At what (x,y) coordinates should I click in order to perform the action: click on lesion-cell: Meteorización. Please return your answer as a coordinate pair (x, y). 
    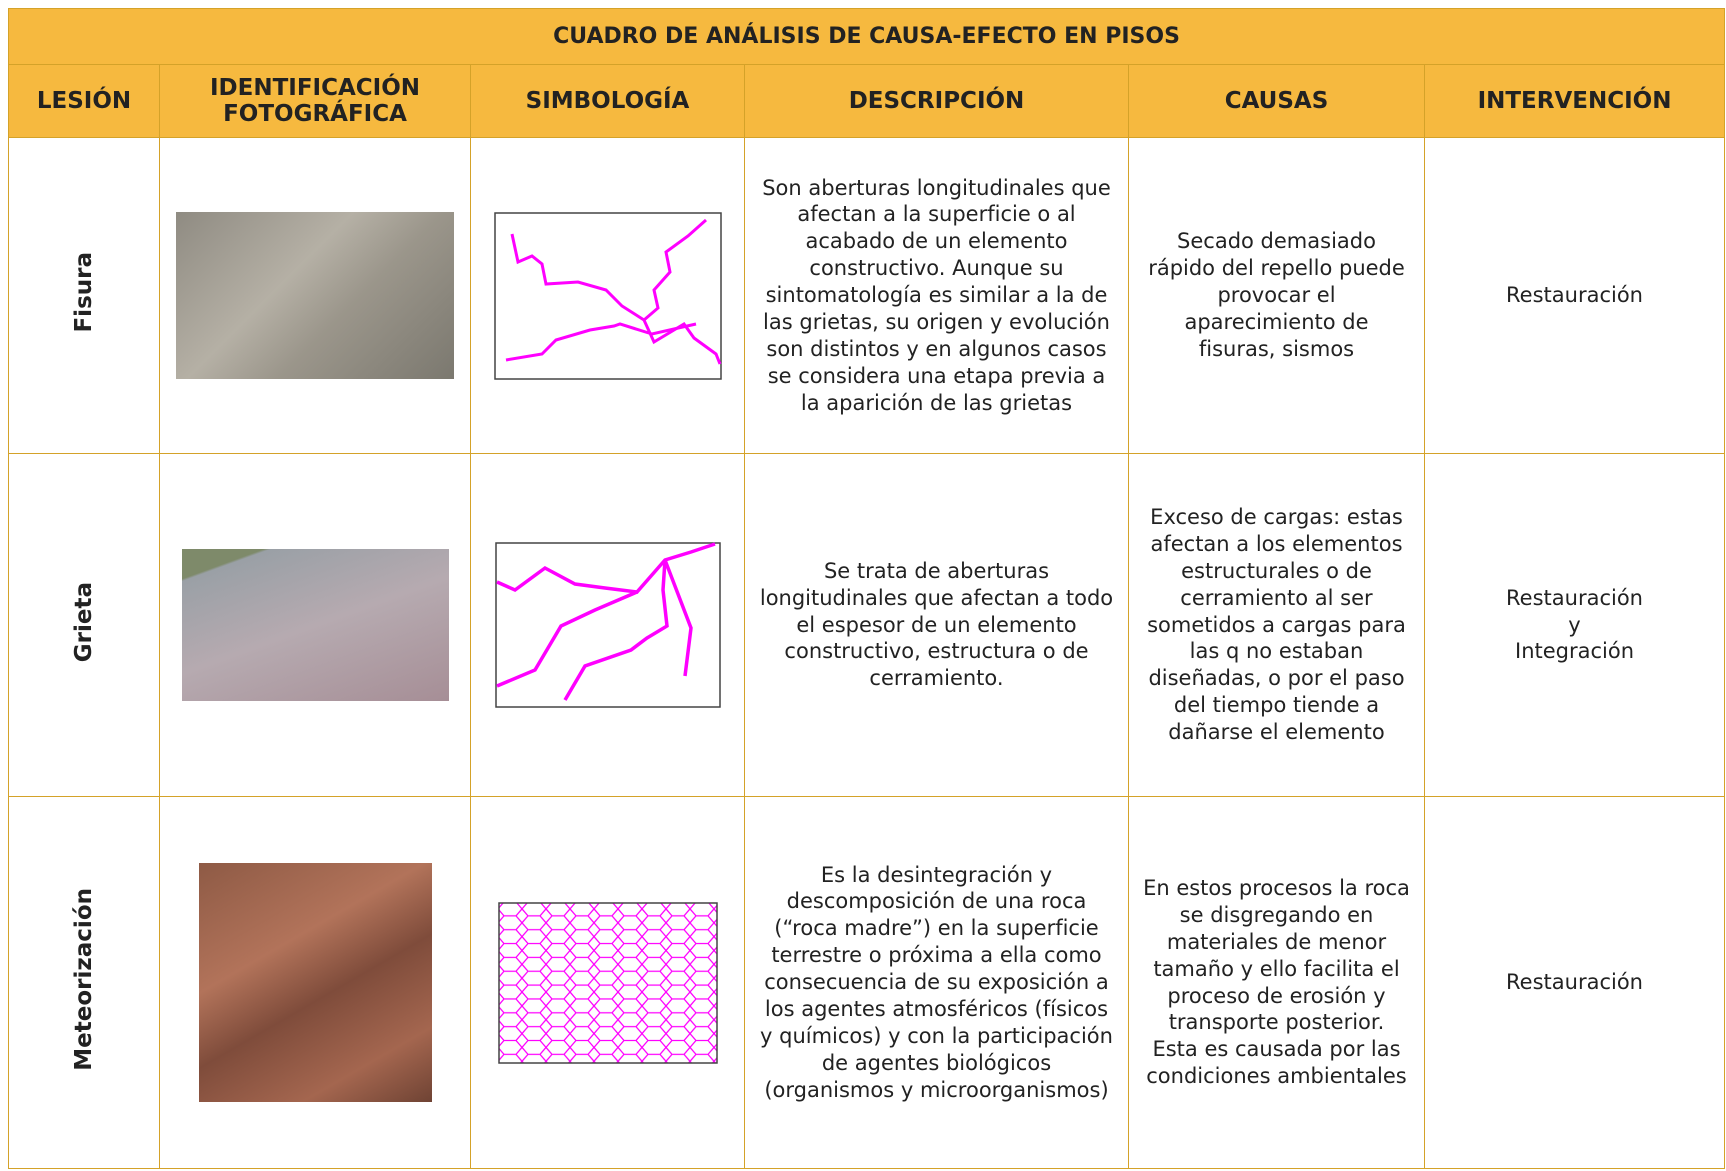
    Looking at the image, I should click on (84, 982).